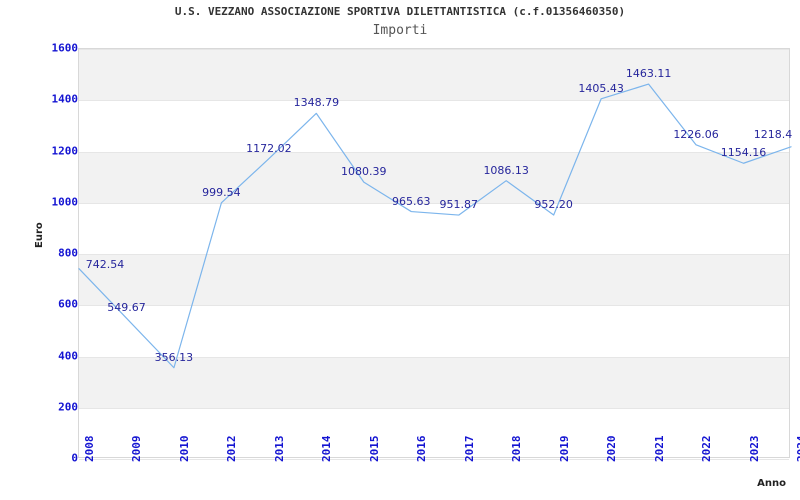 This screenshot has width=800, height=500. What do you see at coordinates (105, 264) in the screenshot?
I see `data-point-label: 742.54` at bounding box center [105, 264].